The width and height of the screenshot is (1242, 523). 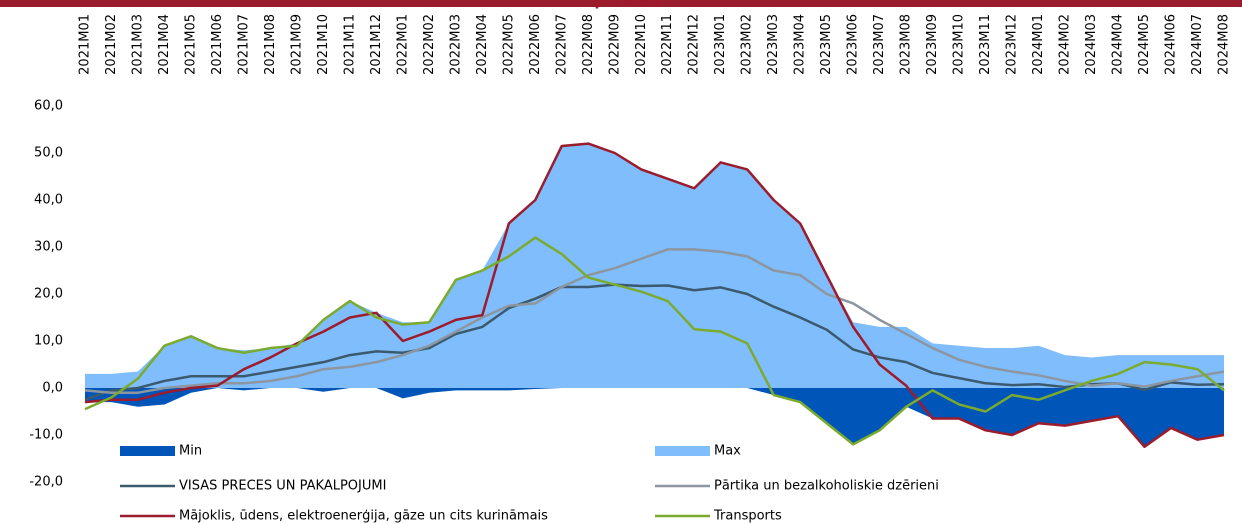 I want to click on x-tick-label: 2024M08, so click(x=1224, y=44).